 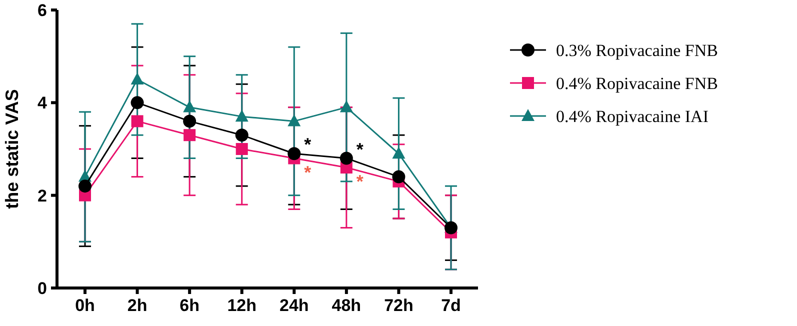 I want to click on legend-label: 0.4% Ropivacaine IAI, so click(x=632, y=116).